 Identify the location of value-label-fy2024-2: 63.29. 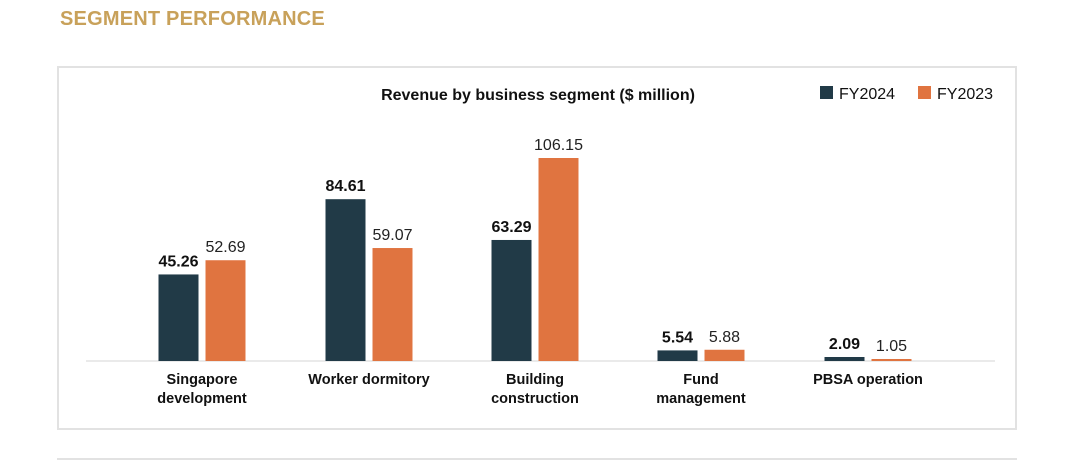
(511, 227).